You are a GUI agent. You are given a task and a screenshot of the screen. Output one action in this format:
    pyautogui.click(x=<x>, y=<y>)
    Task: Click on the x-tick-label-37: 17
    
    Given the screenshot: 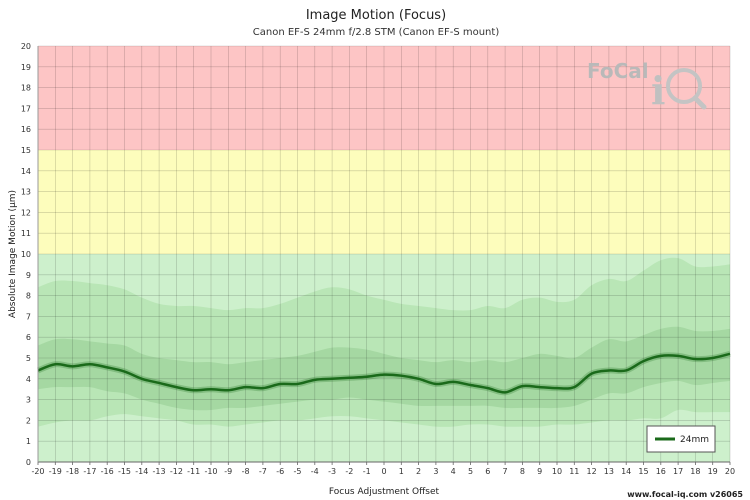 What is the action you would take?
    pyautogui.click(x=678, y=471)
    